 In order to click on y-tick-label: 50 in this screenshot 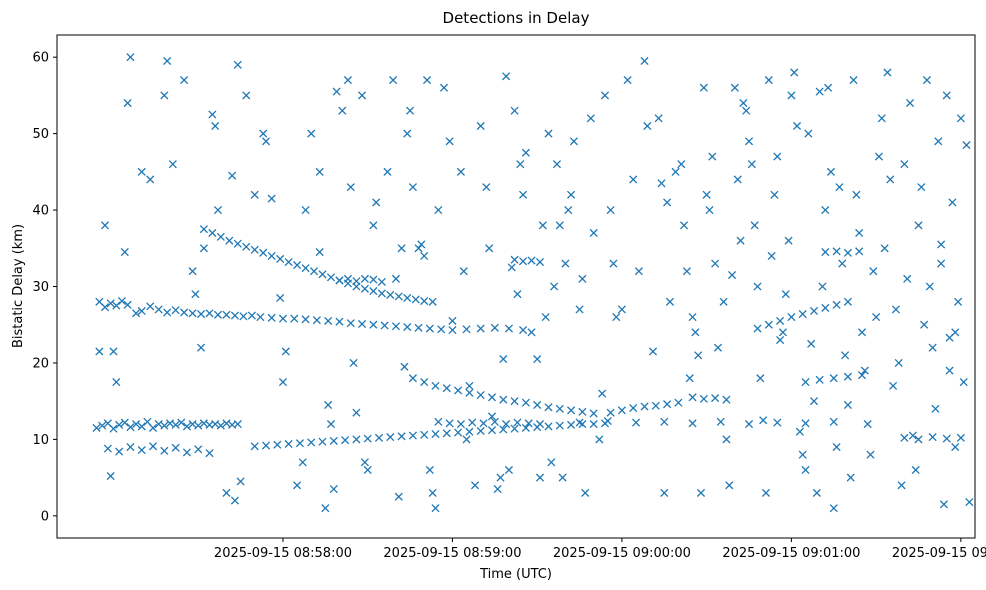, I will do `click(40, 134)`.